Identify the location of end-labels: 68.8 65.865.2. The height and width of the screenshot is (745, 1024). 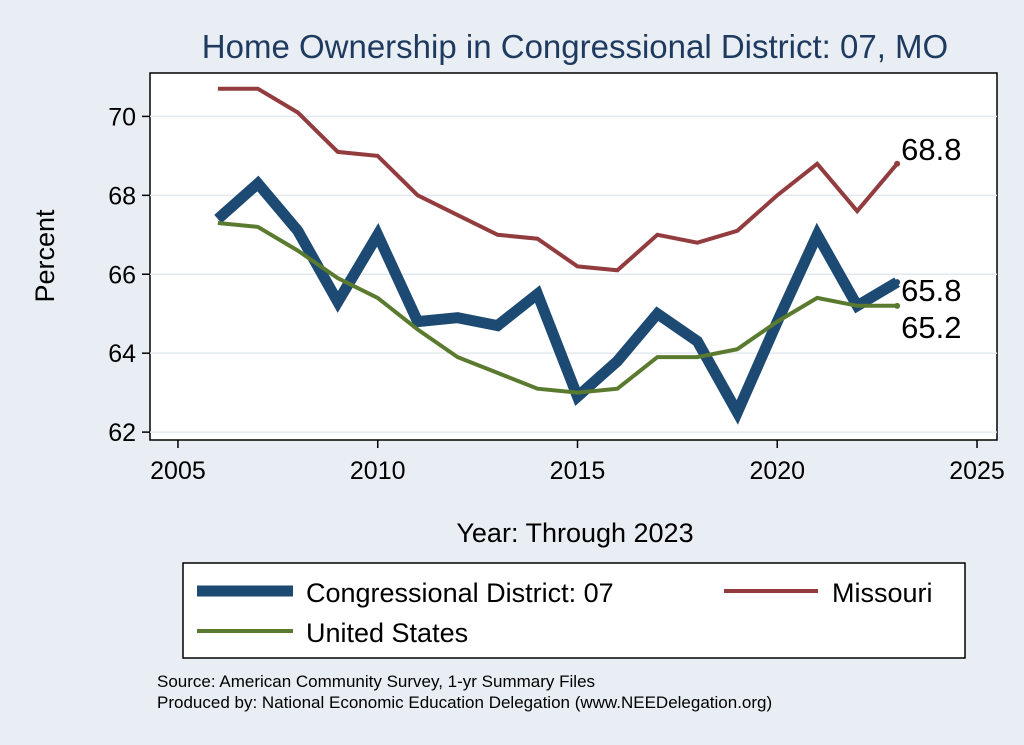
(931, 238).